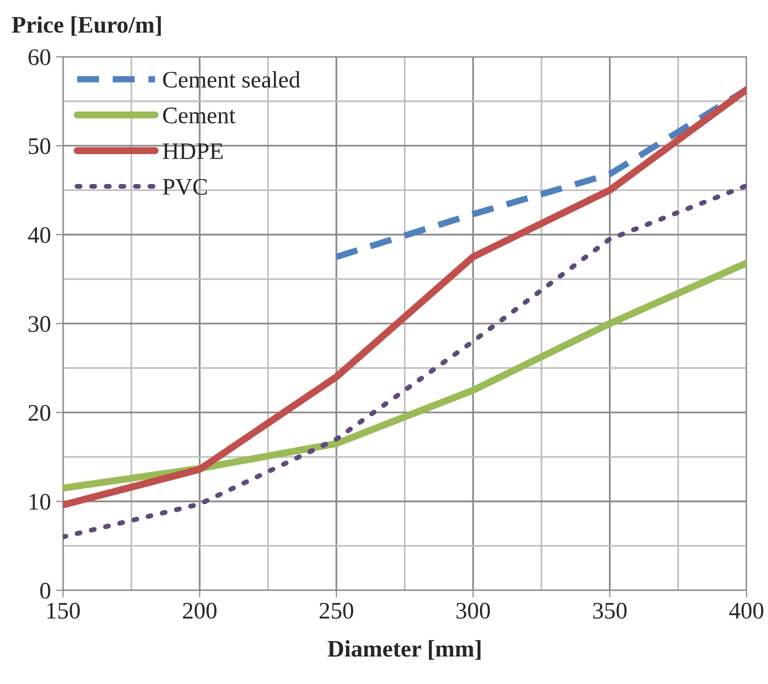 The image size is (768, 684). Describe the element at coordinates (39, 412) in the screenshot. I see `y-tick-label: 20` at that location.